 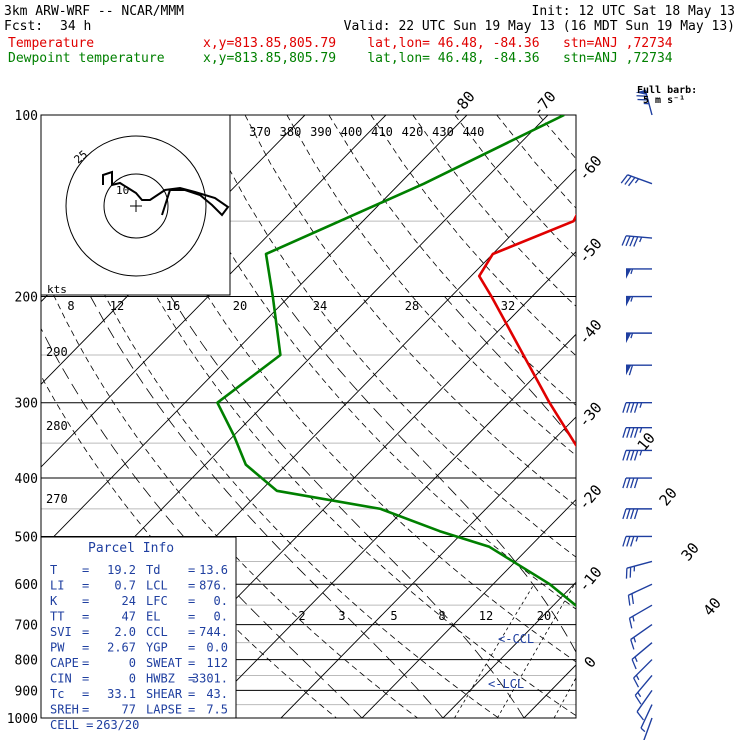 What do you see at coordinates (129, 617) in the screenshot?
I see `parcel-value: 47` at bounding box center [129, 617].